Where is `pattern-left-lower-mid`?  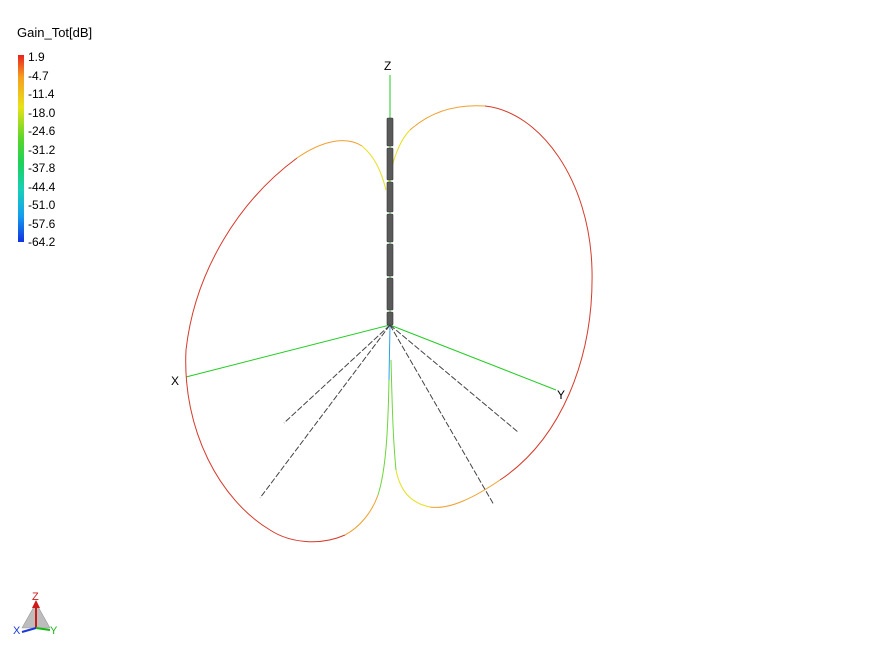 pattern-left-lower-mid is located at coordinates (361, 515).